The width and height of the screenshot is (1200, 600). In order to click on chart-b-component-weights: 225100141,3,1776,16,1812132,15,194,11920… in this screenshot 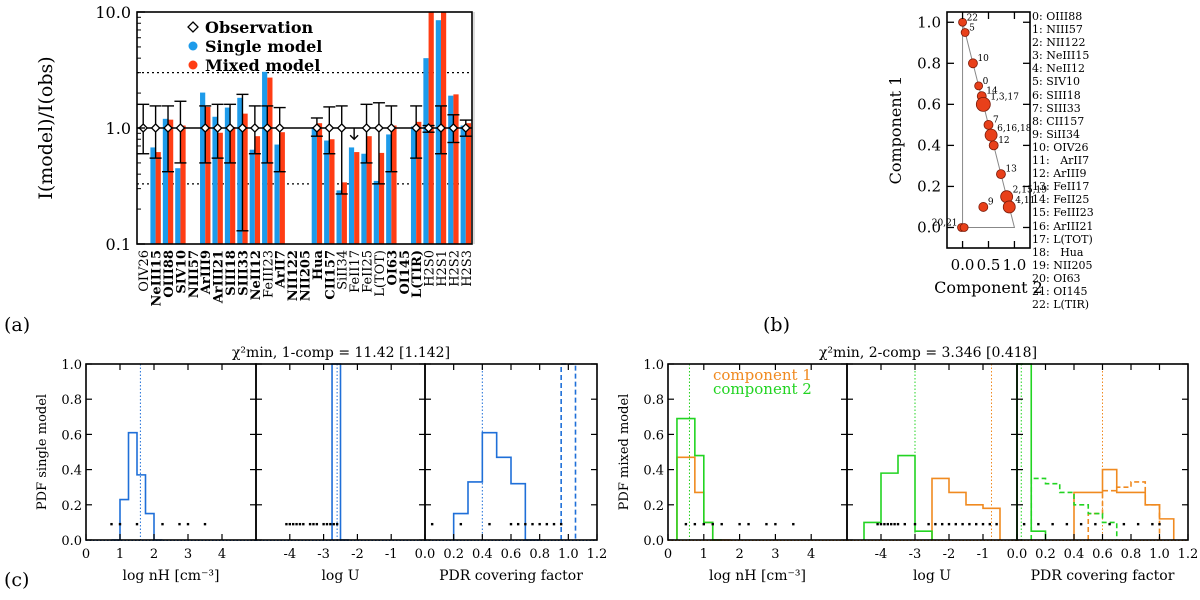, I will do `click(966, 154)`.